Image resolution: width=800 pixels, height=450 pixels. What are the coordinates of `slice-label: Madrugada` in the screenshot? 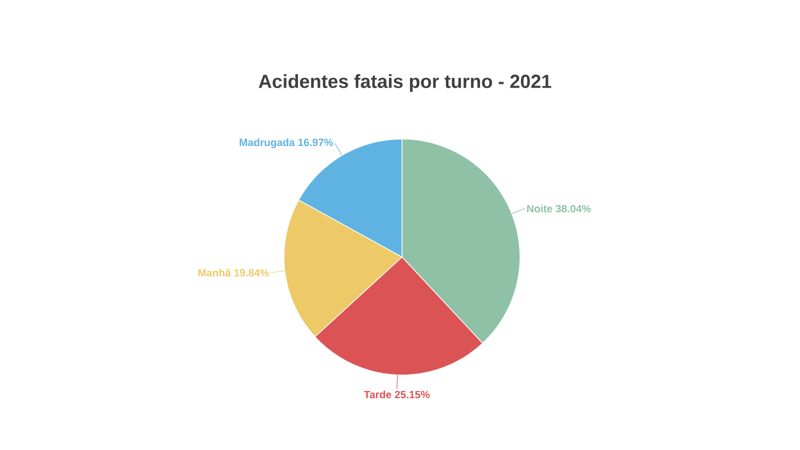 It's located at (267, 143).